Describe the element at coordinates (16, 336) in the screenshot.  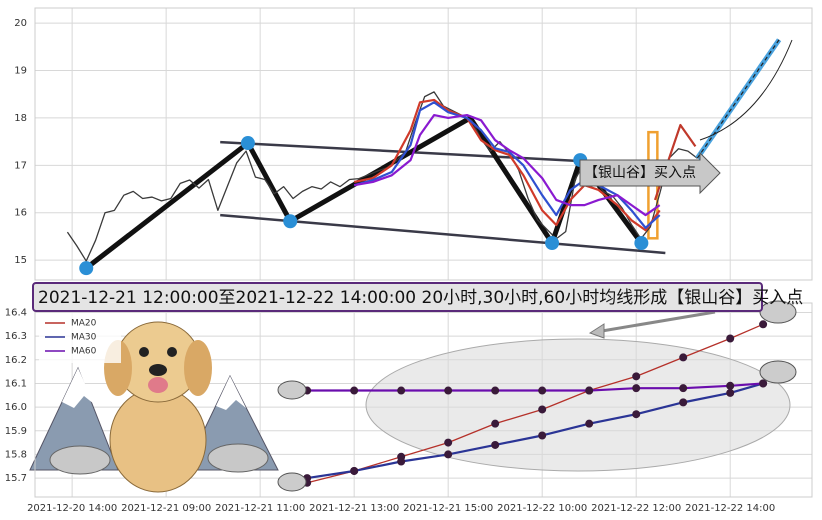
I see `y-tick-label: 16.3` at that location.